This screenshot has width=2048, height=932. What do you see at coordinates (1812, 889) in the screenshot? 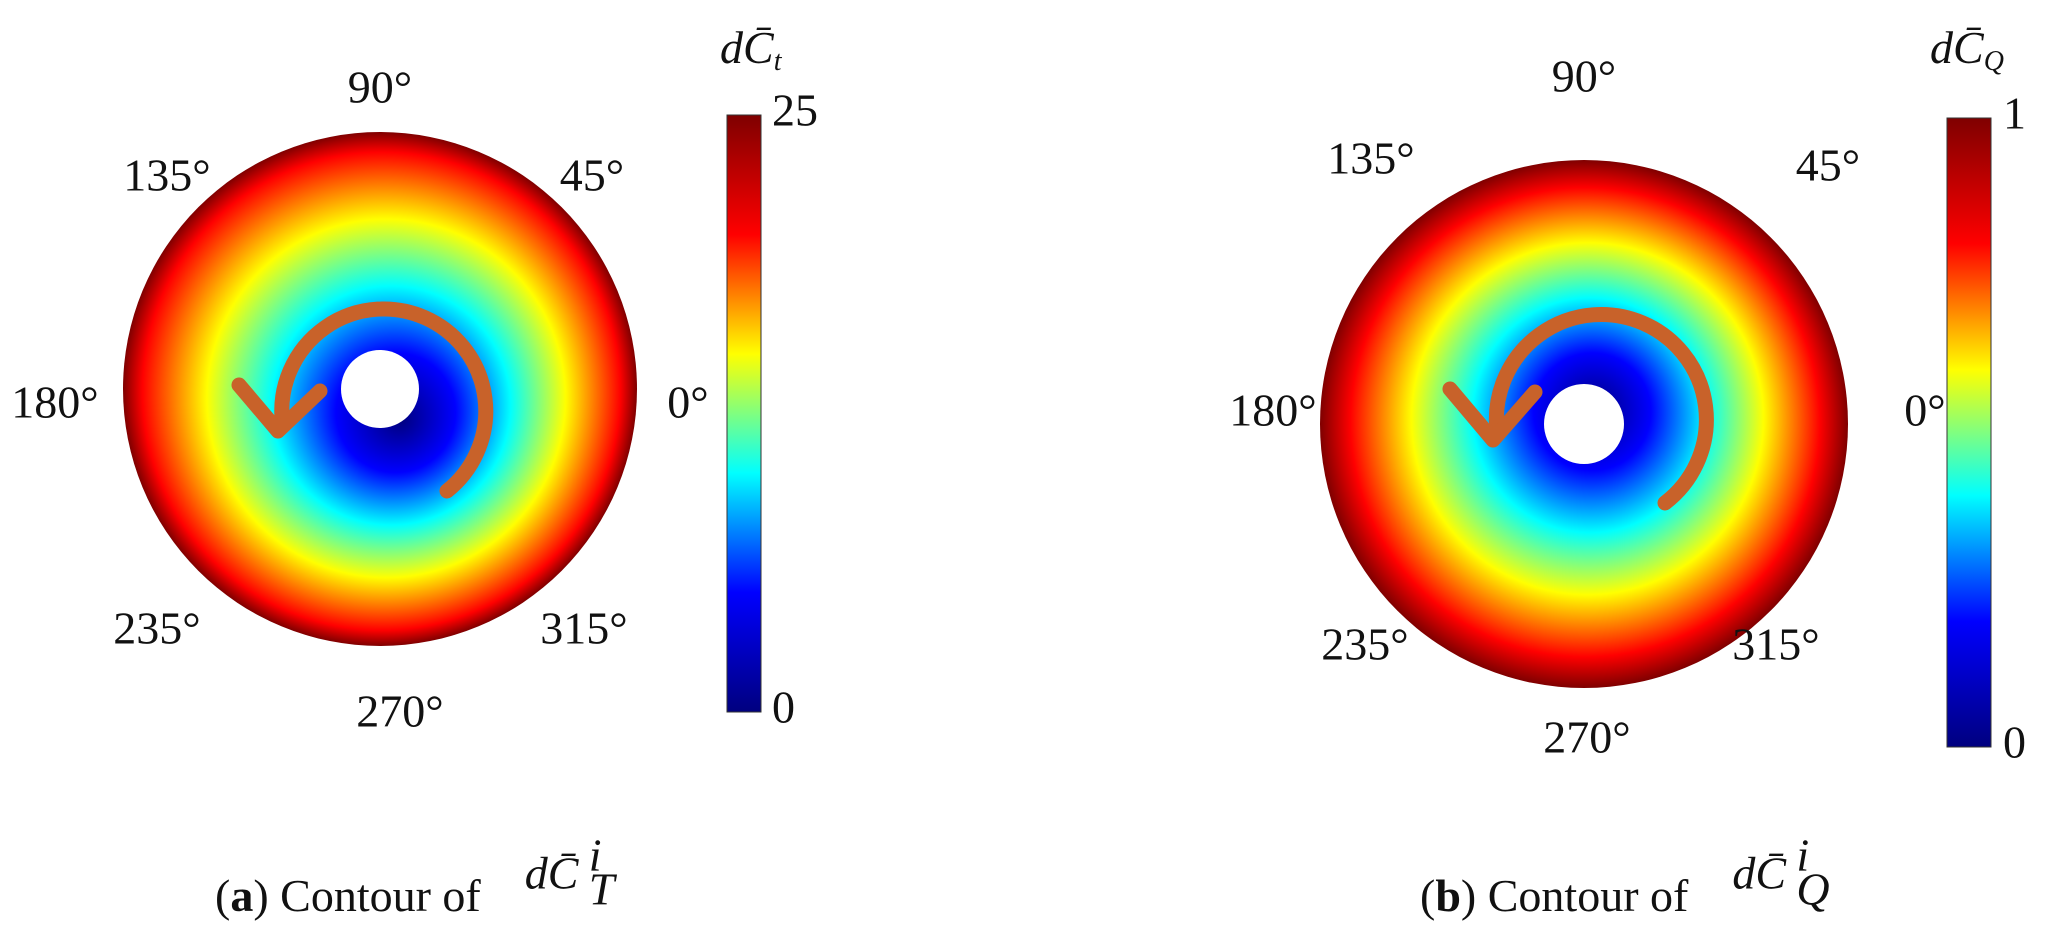
I see `caption-sub: Q` at bounding box center [1812, 889].